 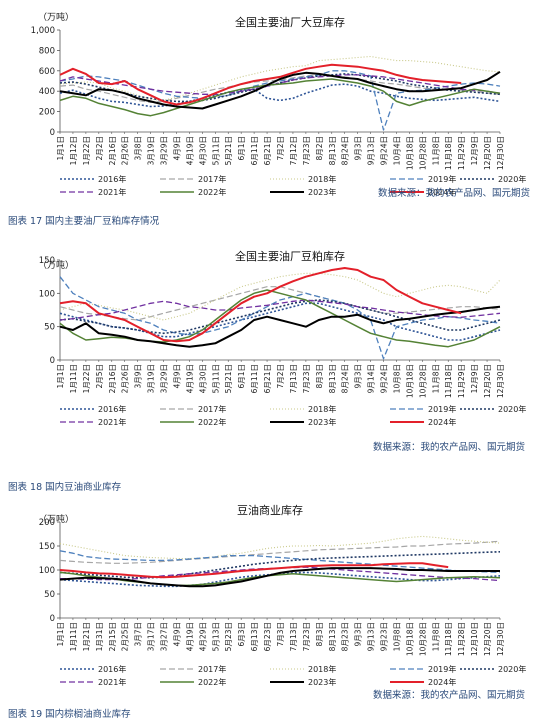 What do you see at coordinates (60, 148) in the screenshot?
I see `x-tick-label: 1月1日` at bounding box center [60, 148].